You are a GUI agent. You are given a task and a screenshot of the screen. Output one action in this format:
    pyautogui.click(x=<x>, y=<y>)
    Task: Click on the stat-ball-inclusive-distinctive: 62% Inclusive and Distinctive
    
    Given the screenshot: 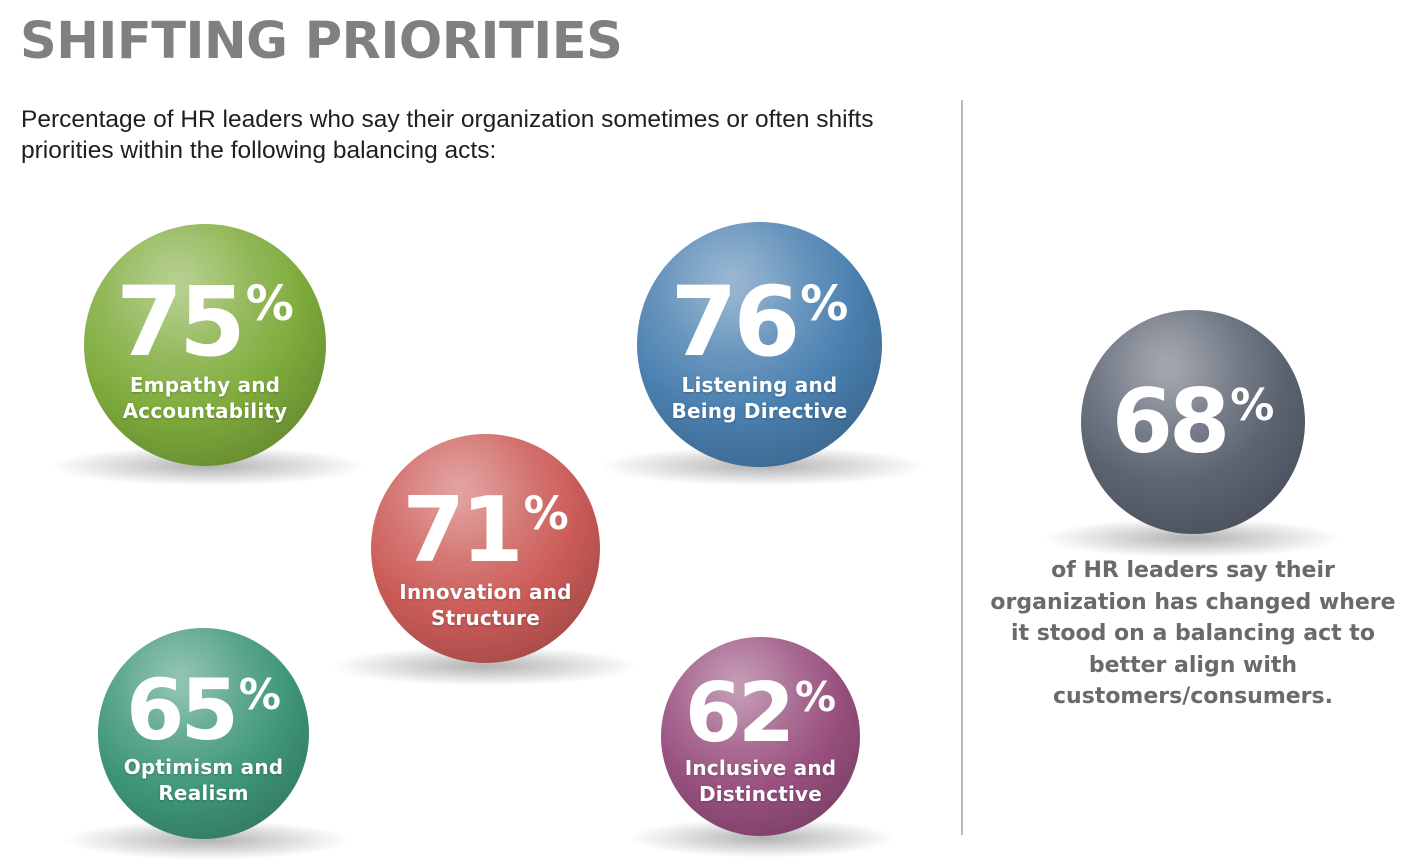 What is the action you would take?
    pyautogui.click(x=760, y=736)
    